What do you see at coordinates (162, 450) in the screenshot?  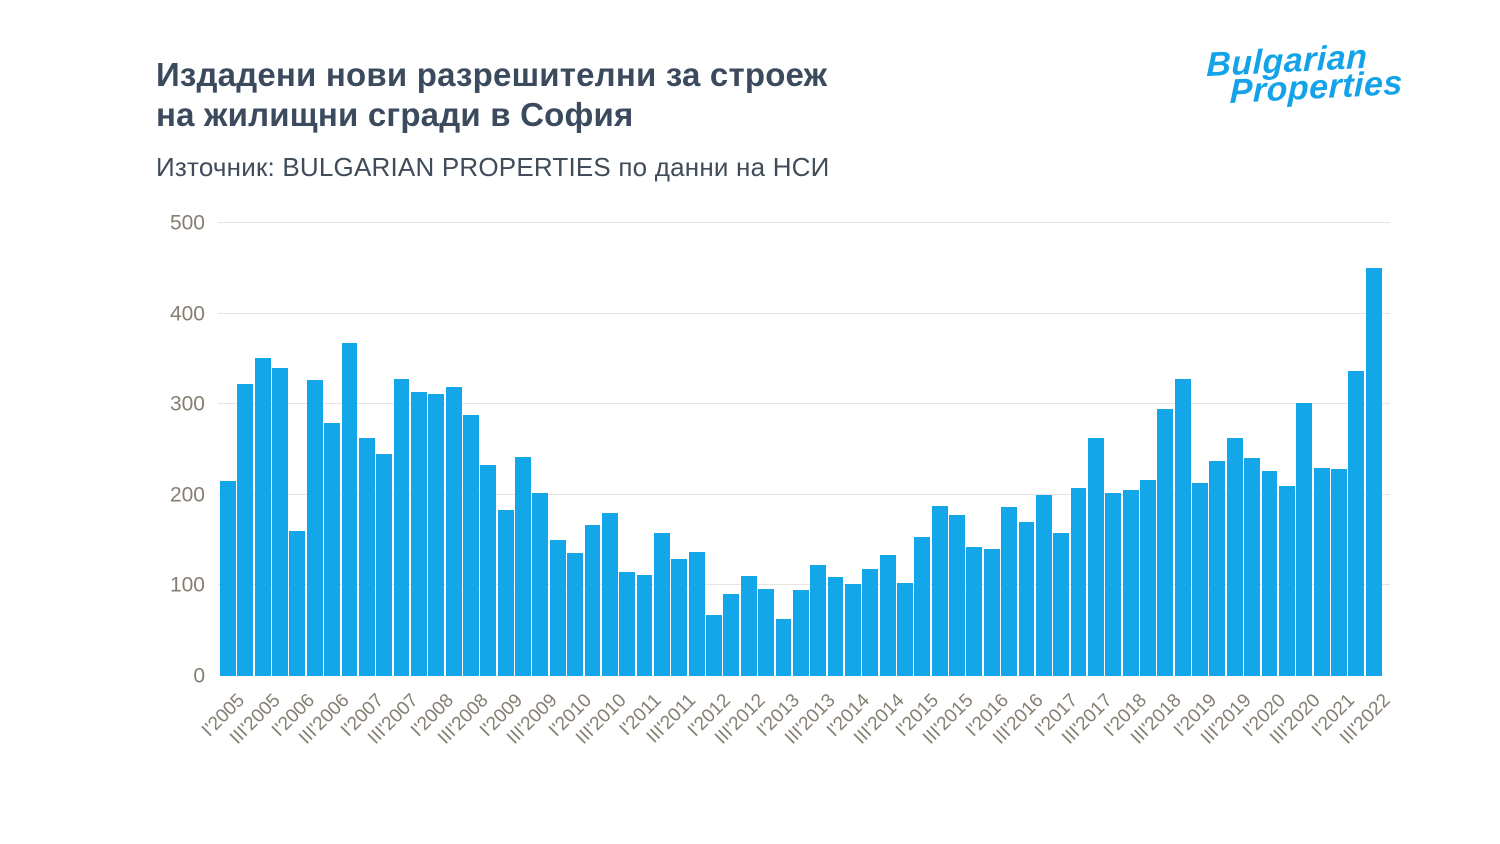 I see `y-axis: 0 100 200 300 400 500` at bounding box center [162, 450].